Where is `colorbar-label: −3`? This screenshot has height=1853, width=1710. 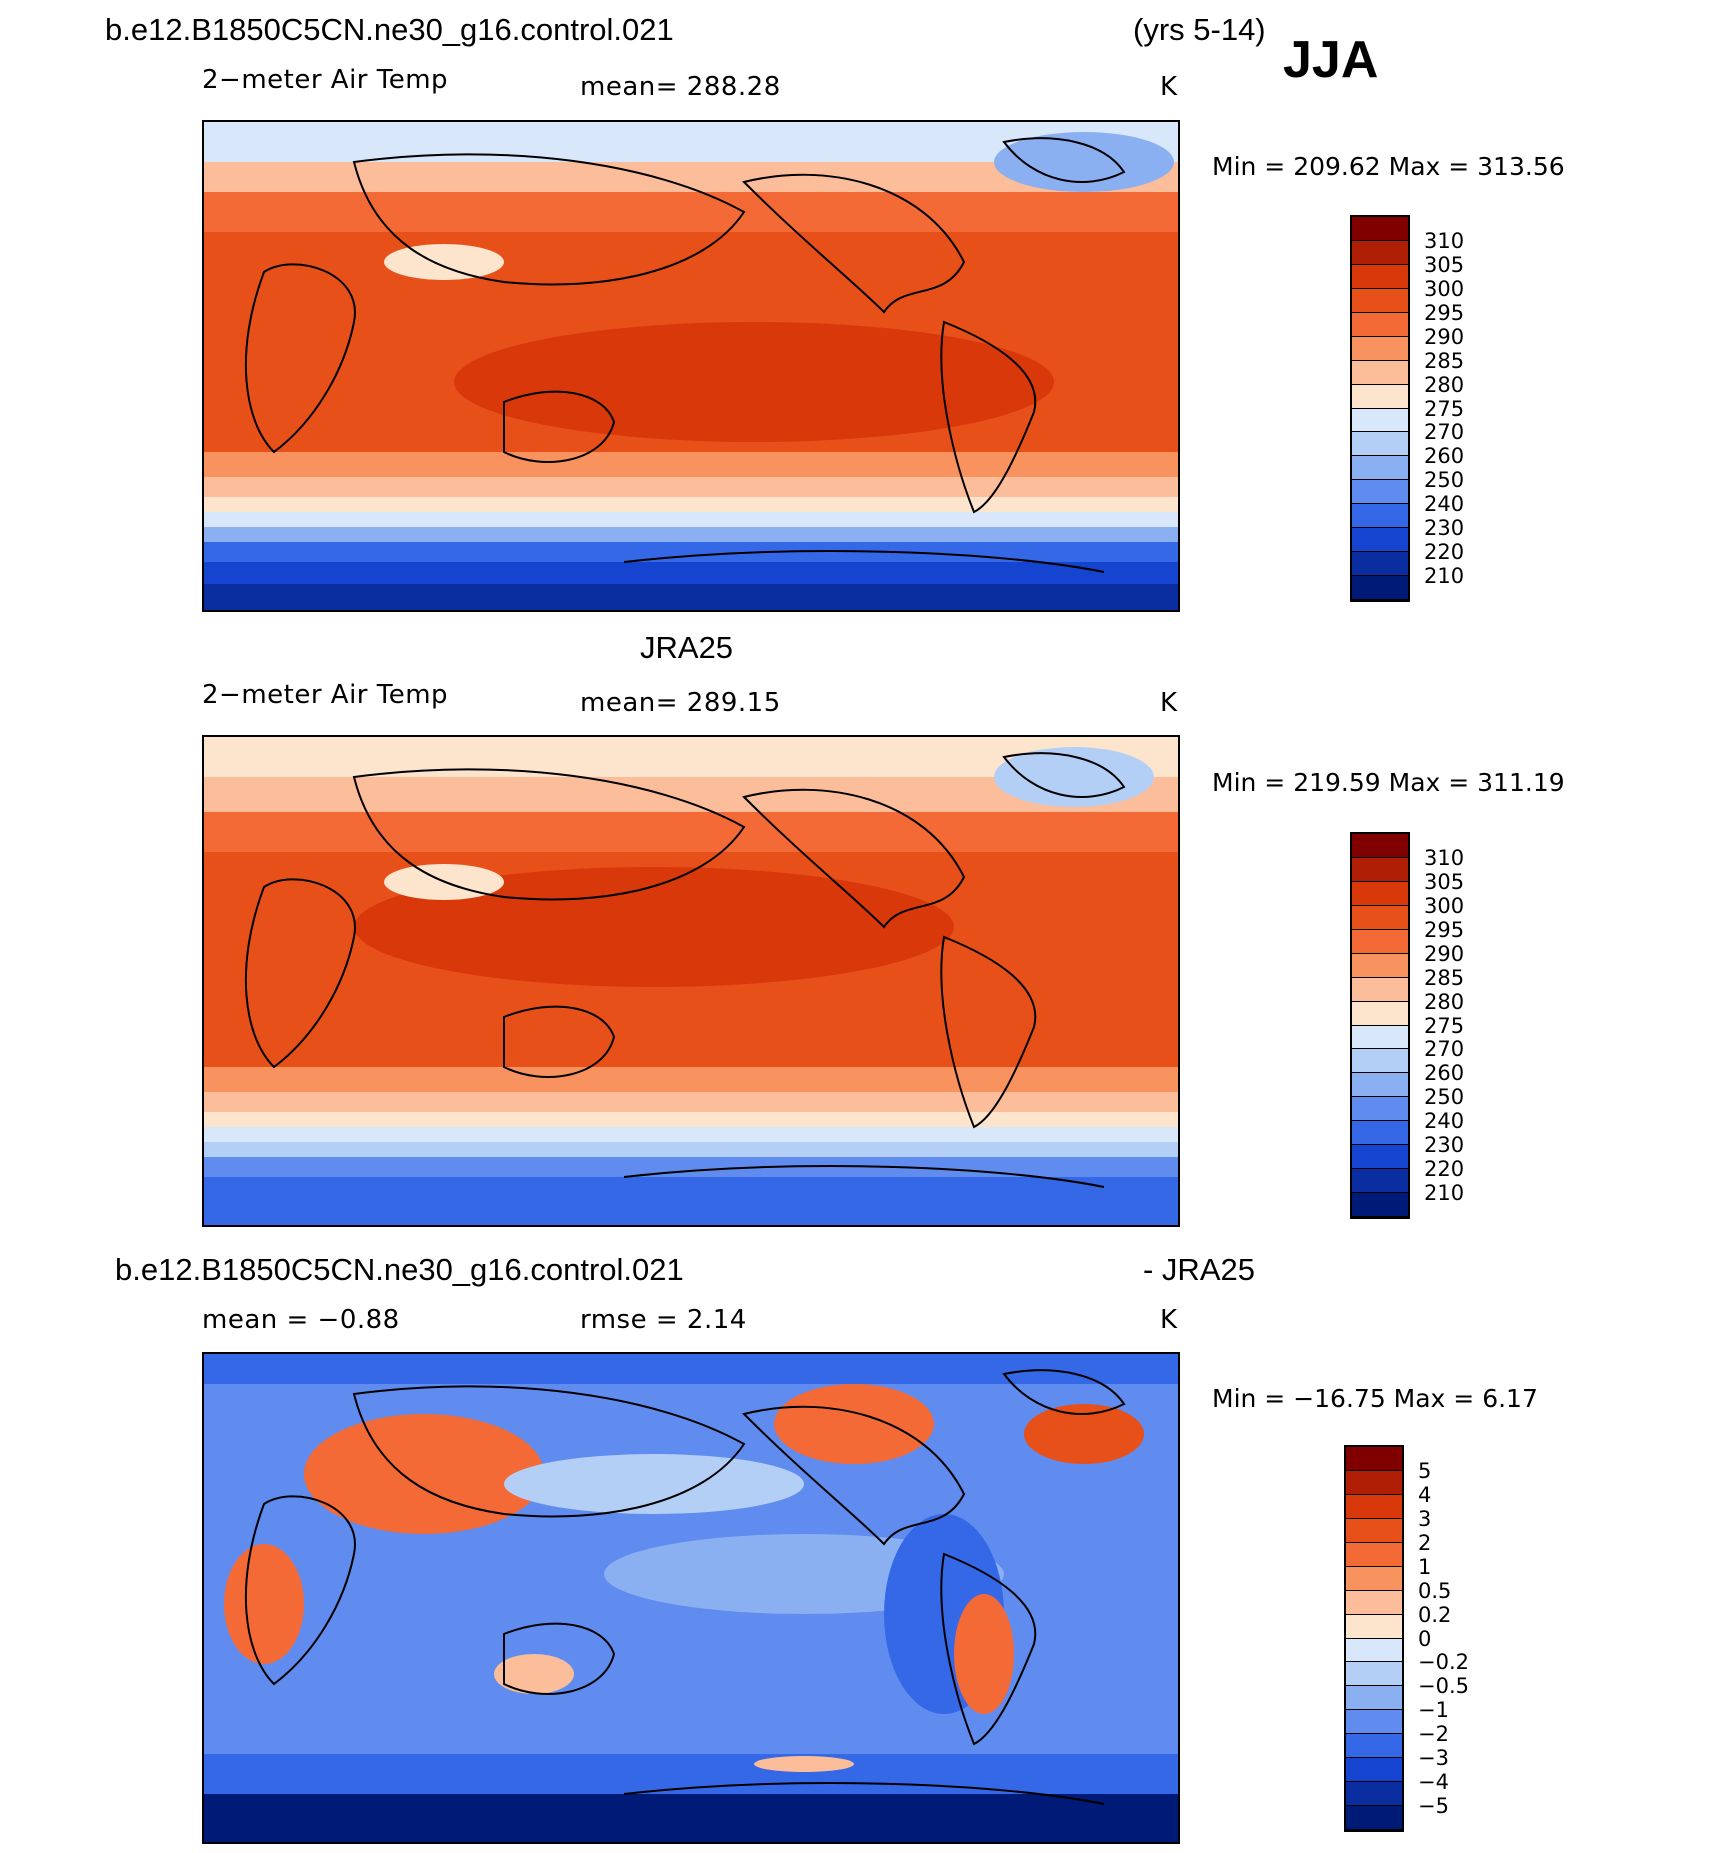
colorbar-label: −3 is located at coordinates (1433, 1758).